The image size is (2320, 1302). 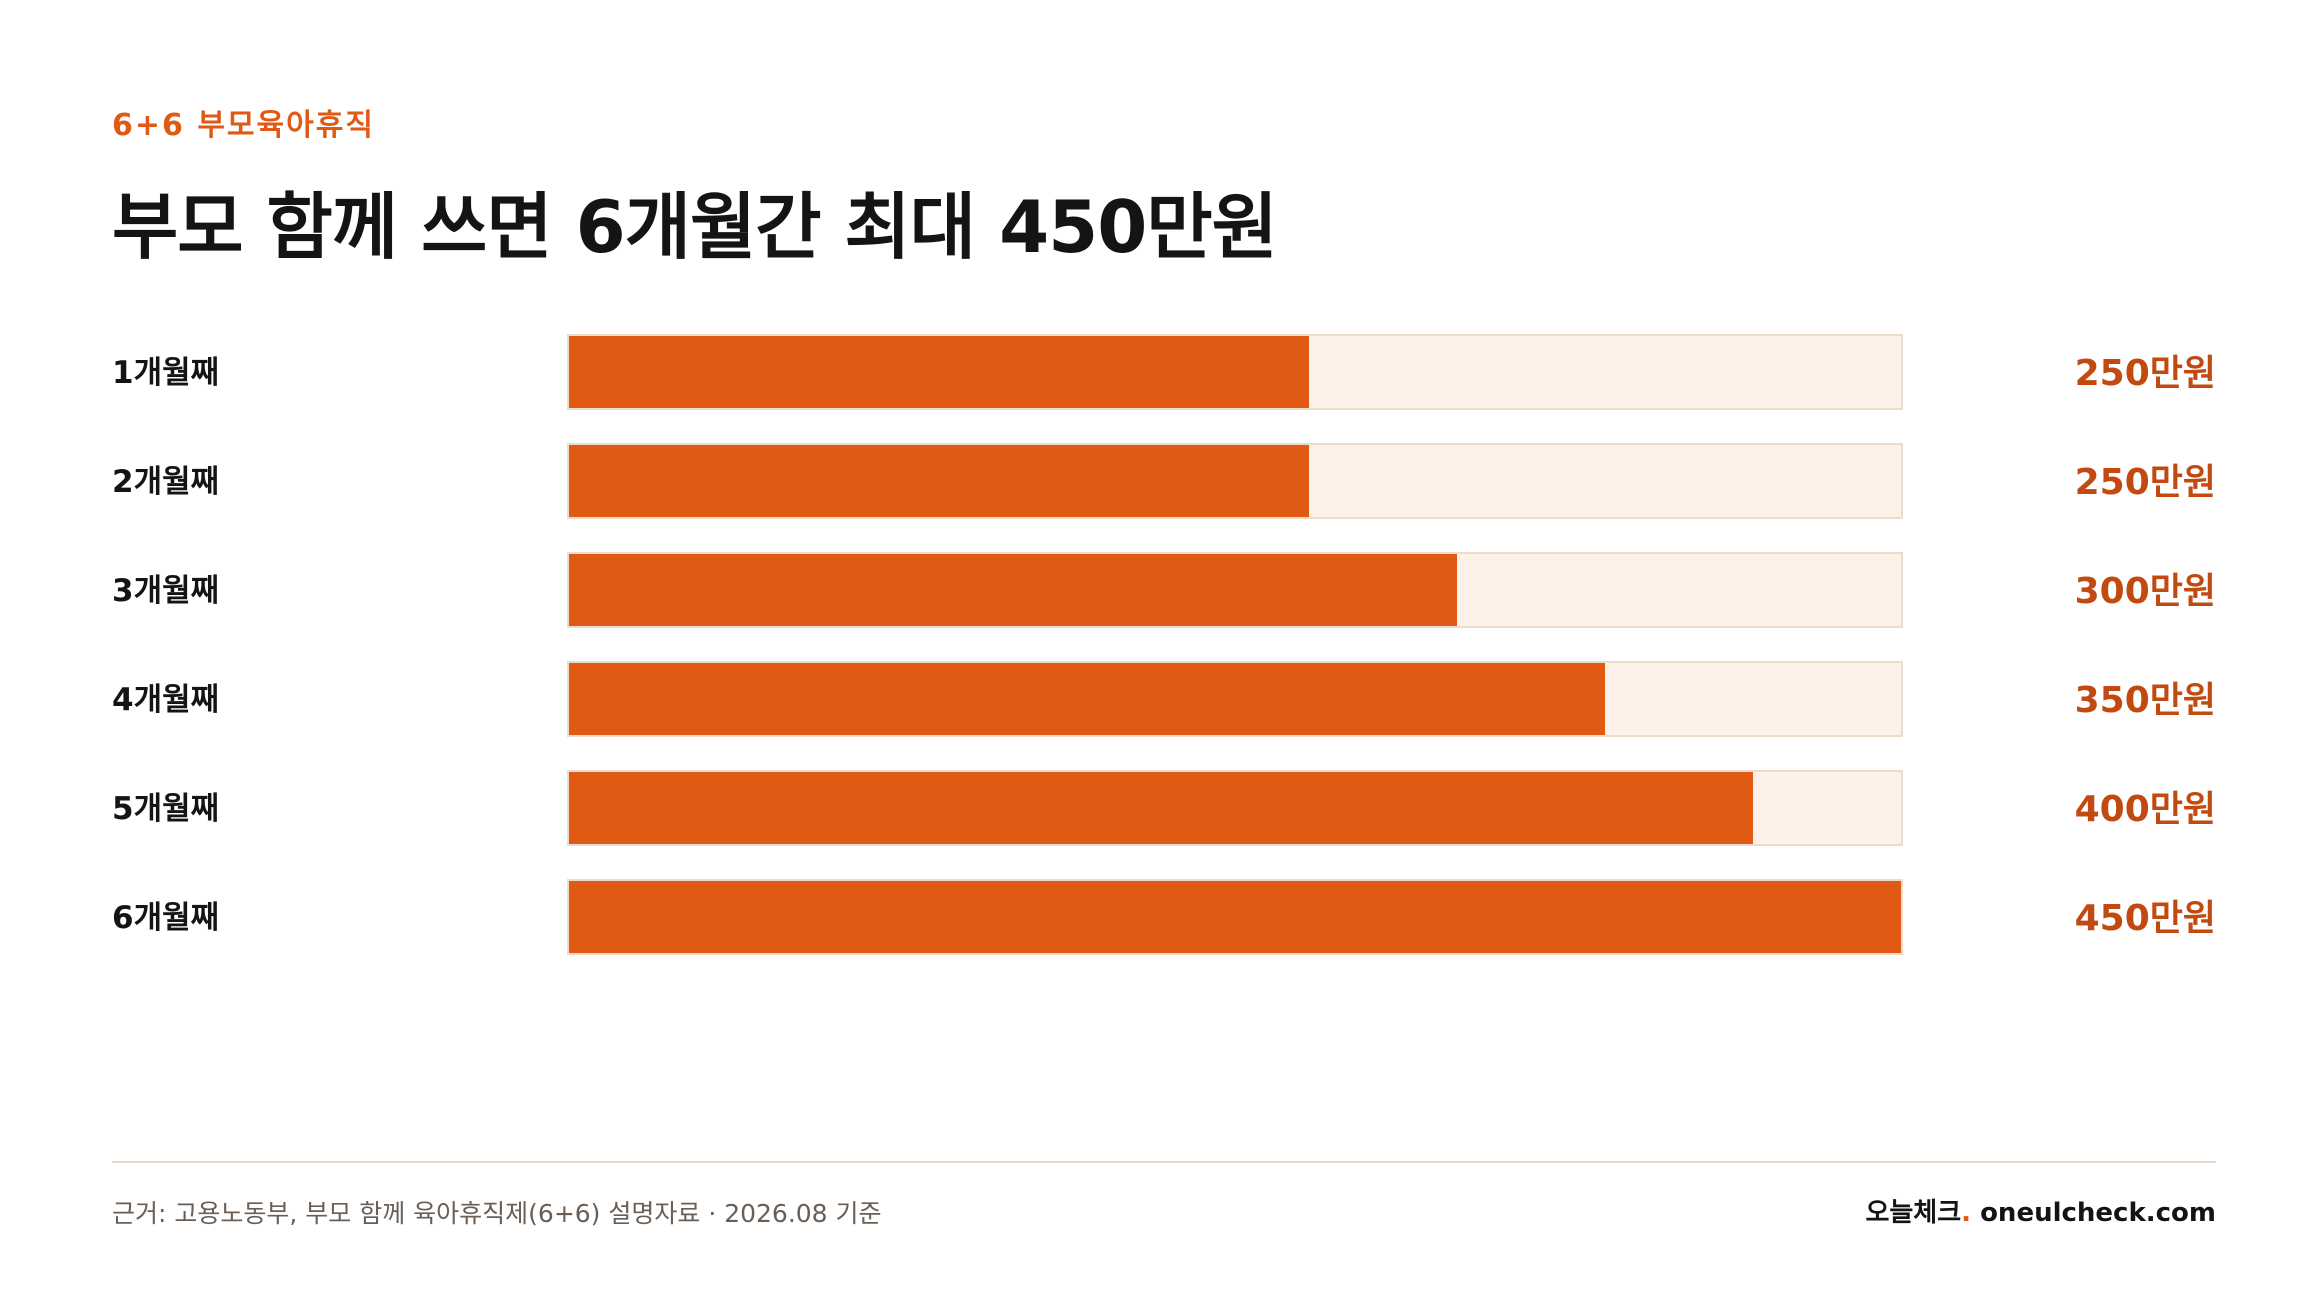 What do you see at coordinates (165, 373) in the screenshot?
I see `category-label: 1개월째` at bounding box center [165, 373].